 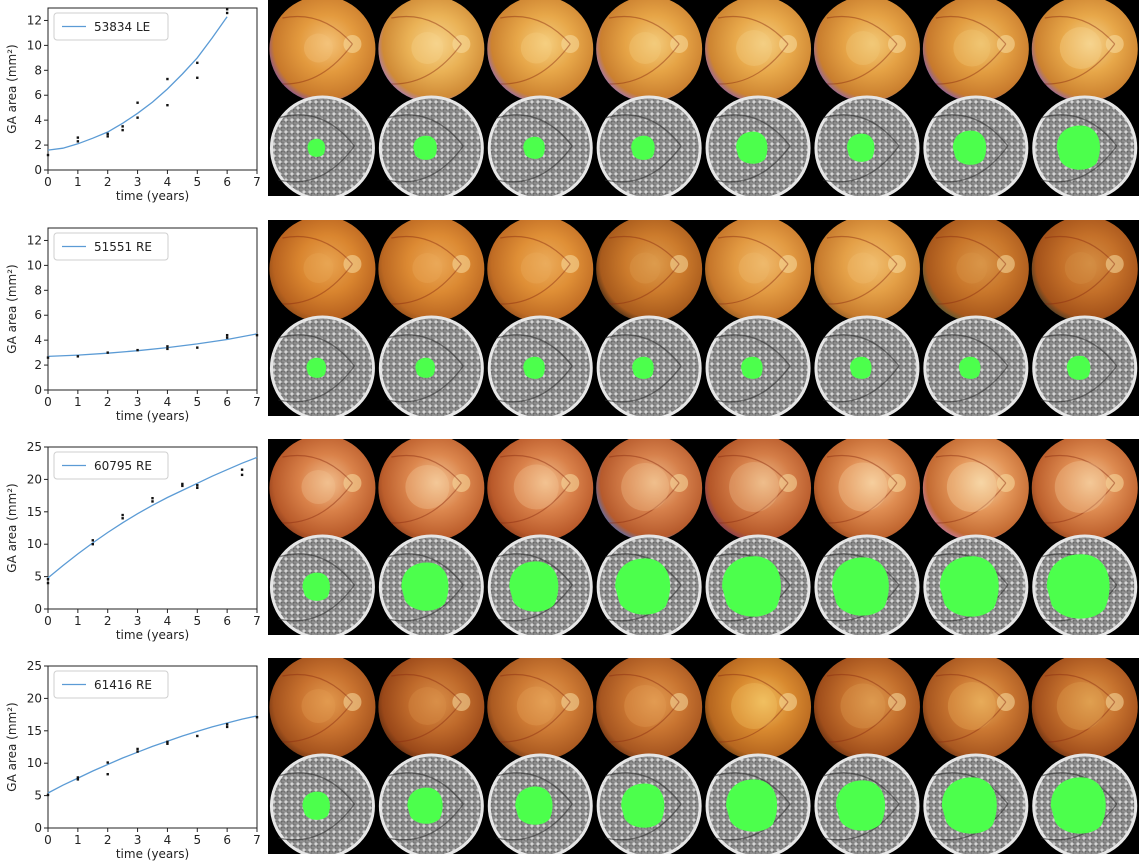 I want to click on legend-label: 51551 RE, so click(x=123, y=247).